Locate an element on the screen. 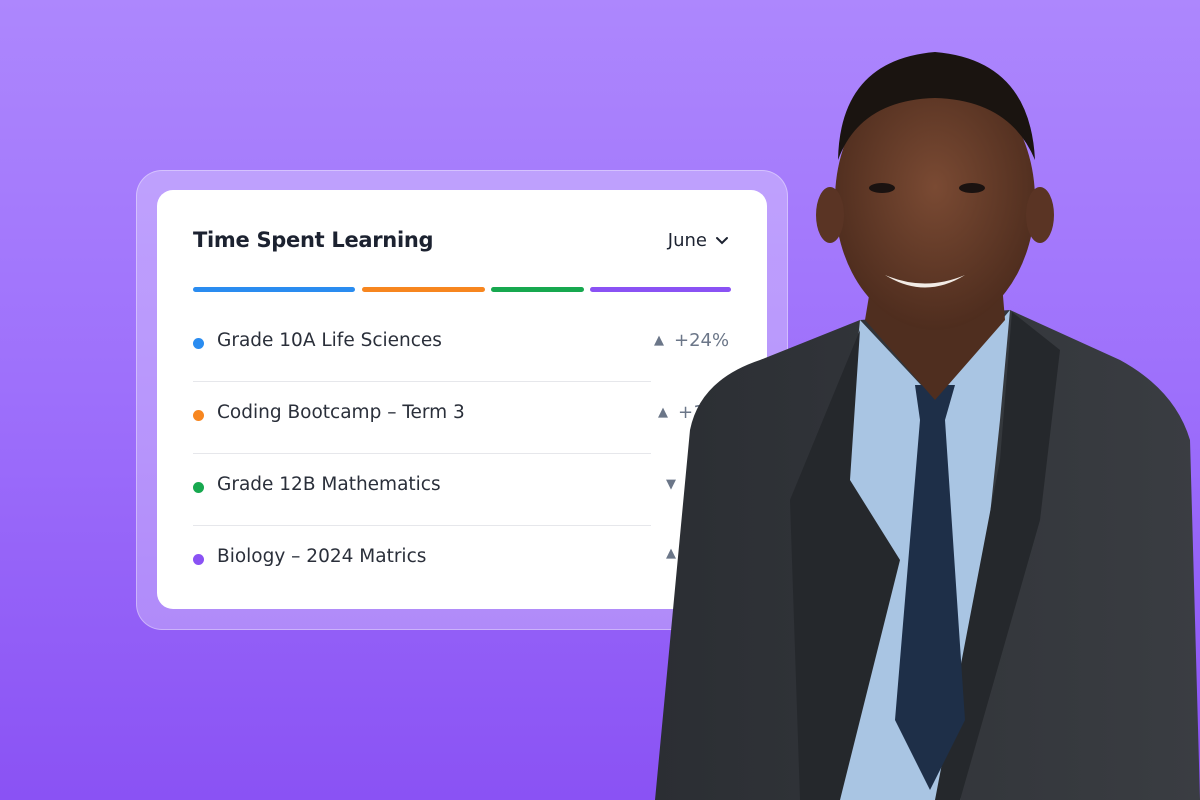 This screenshot has height=800, width=1200. list-item: Grade 10A Life Sciences ▲ +24% is located at coordinates (462, 346).